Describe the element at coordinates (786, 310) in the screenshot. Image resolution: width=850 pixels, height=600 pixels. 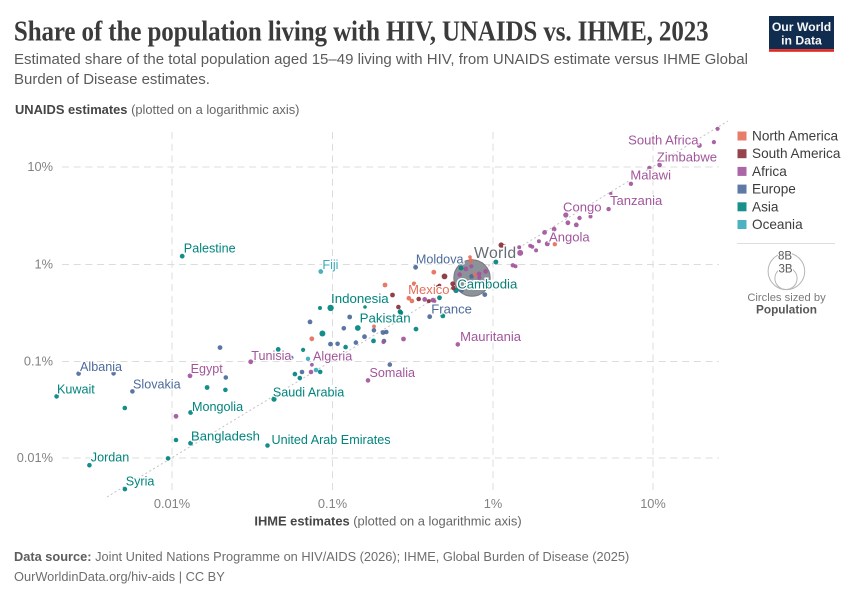
I see `svg-text: Population` at that location.